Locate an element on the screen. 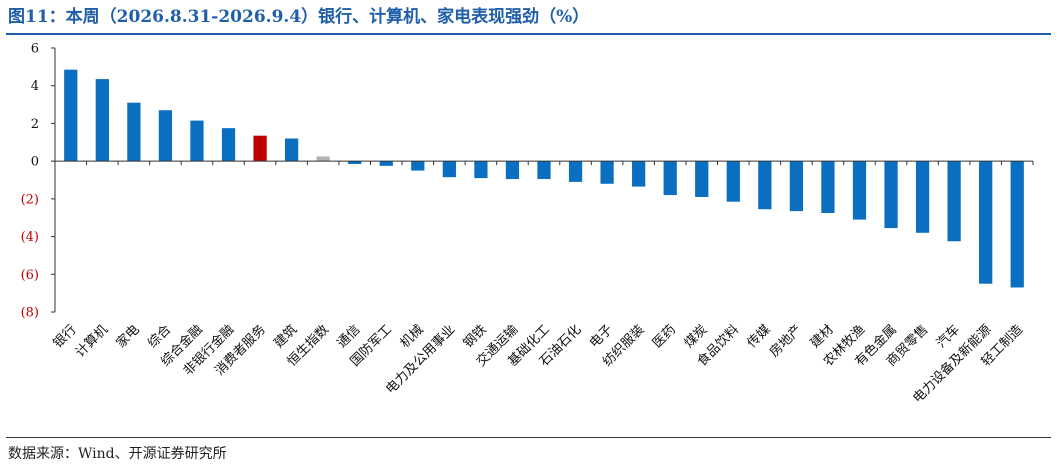 This screenshot has width=1057, height=468. y-tick-label: 2 is located at coordinates (35, 124).